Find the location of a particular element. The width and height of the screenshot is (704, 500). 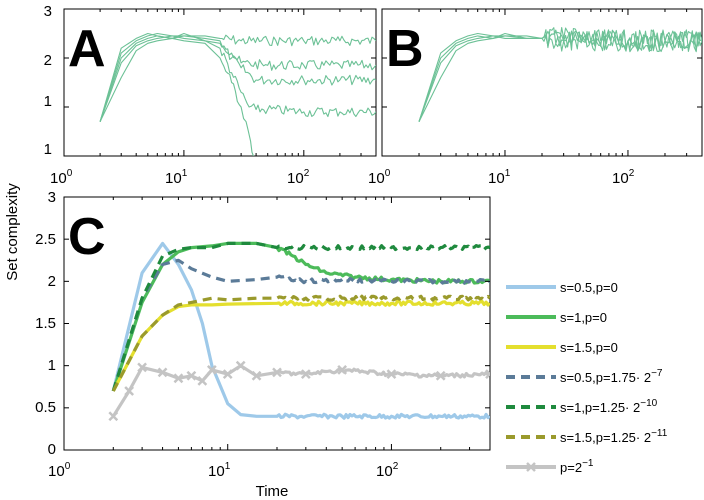

panel-c-ytick-label: 1.5 is located at coordinates (45, 323).